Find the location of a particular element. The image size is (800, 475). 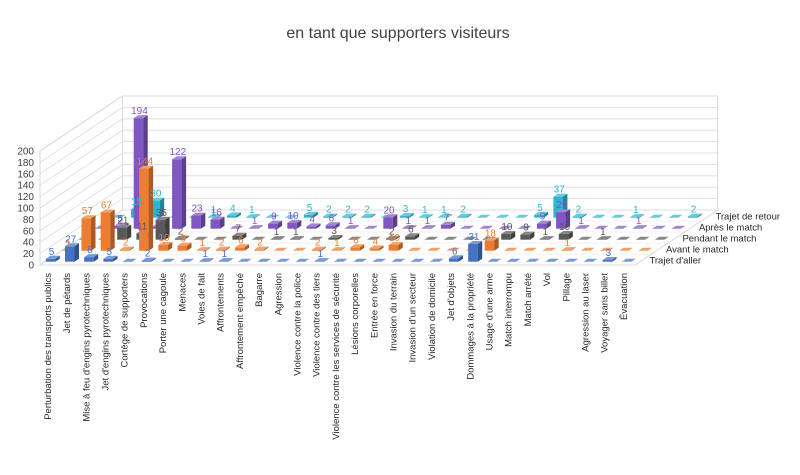

category-label: Voyager sans billet is located at coordinates (605, 313).